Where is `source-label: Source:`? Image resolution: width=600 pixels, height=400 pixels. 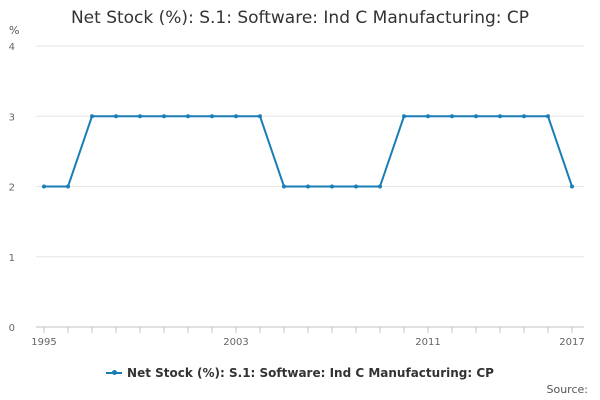
source-label: Source: is located at coordinates (567, 389).